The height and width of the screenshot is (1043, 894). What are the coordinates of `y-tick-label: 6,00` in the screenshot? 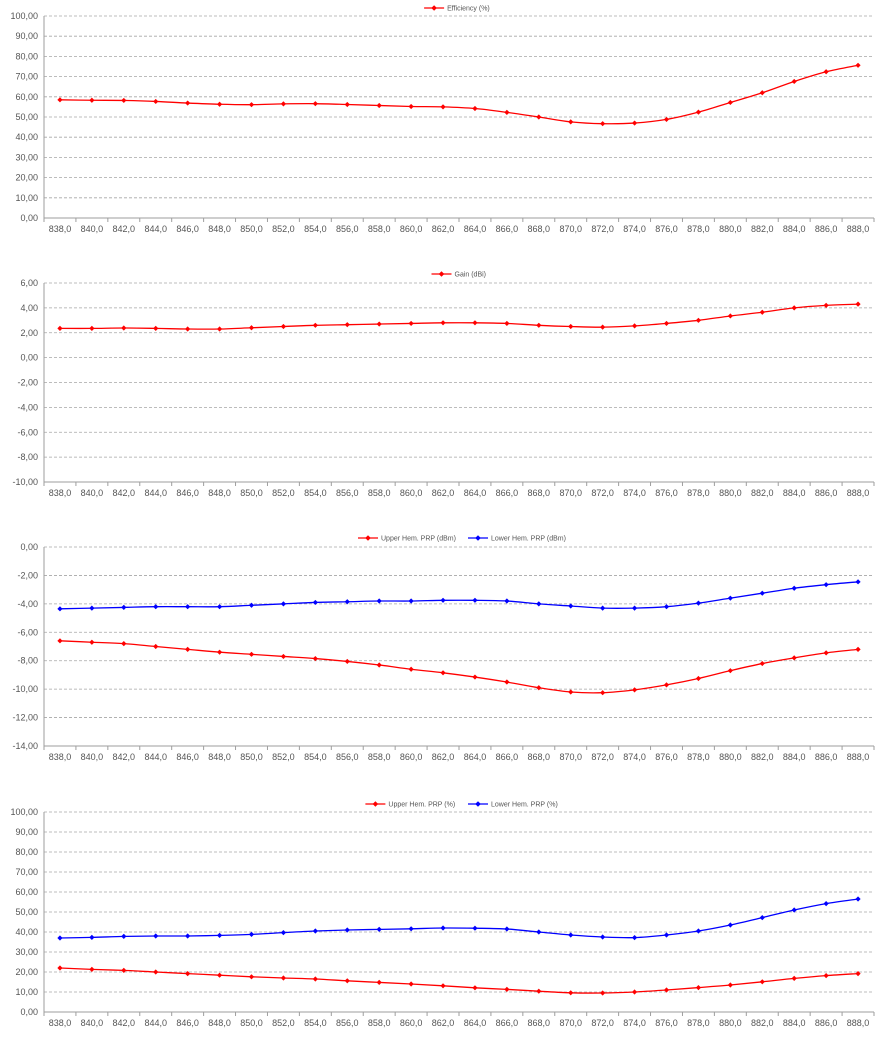 It's located at (29, 283).